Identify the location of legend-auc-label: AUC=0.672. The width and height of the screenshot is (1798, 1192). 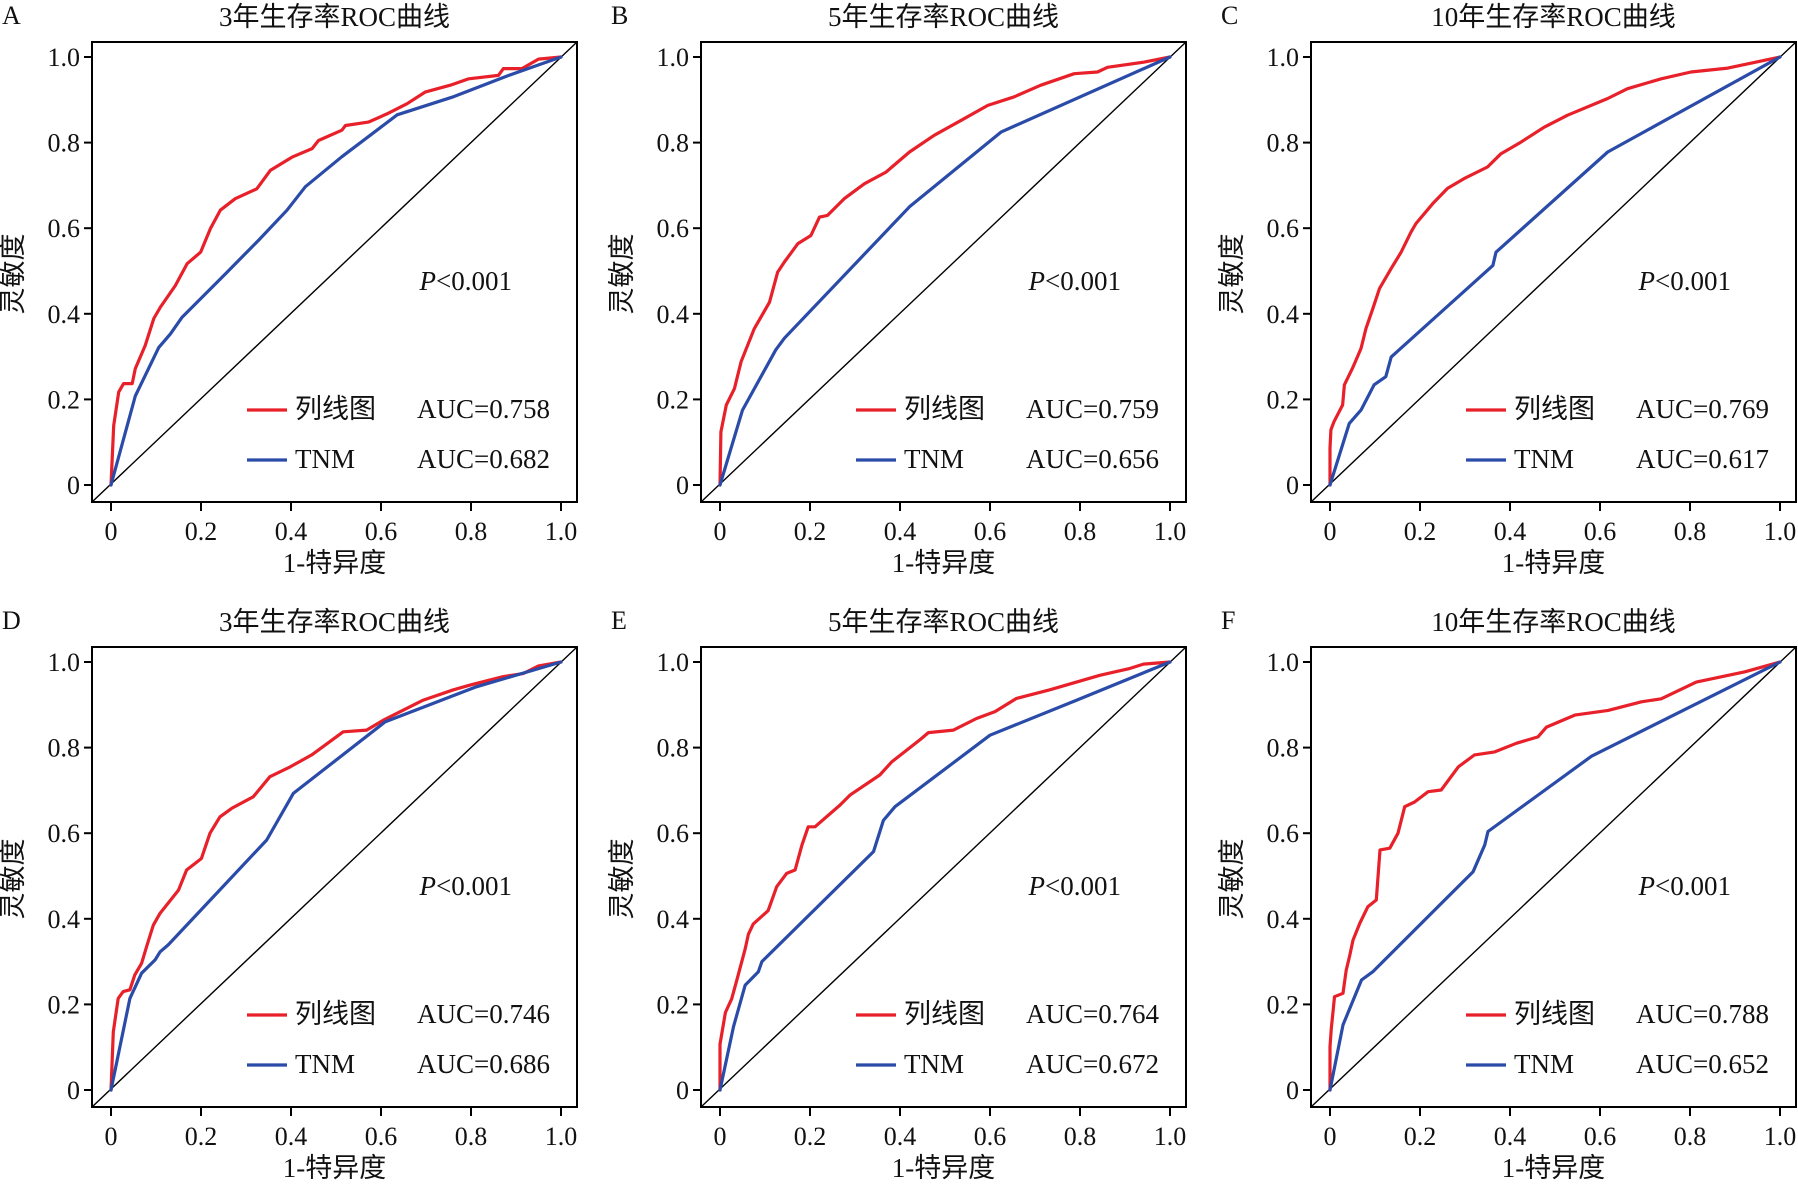
(1092, 1064).